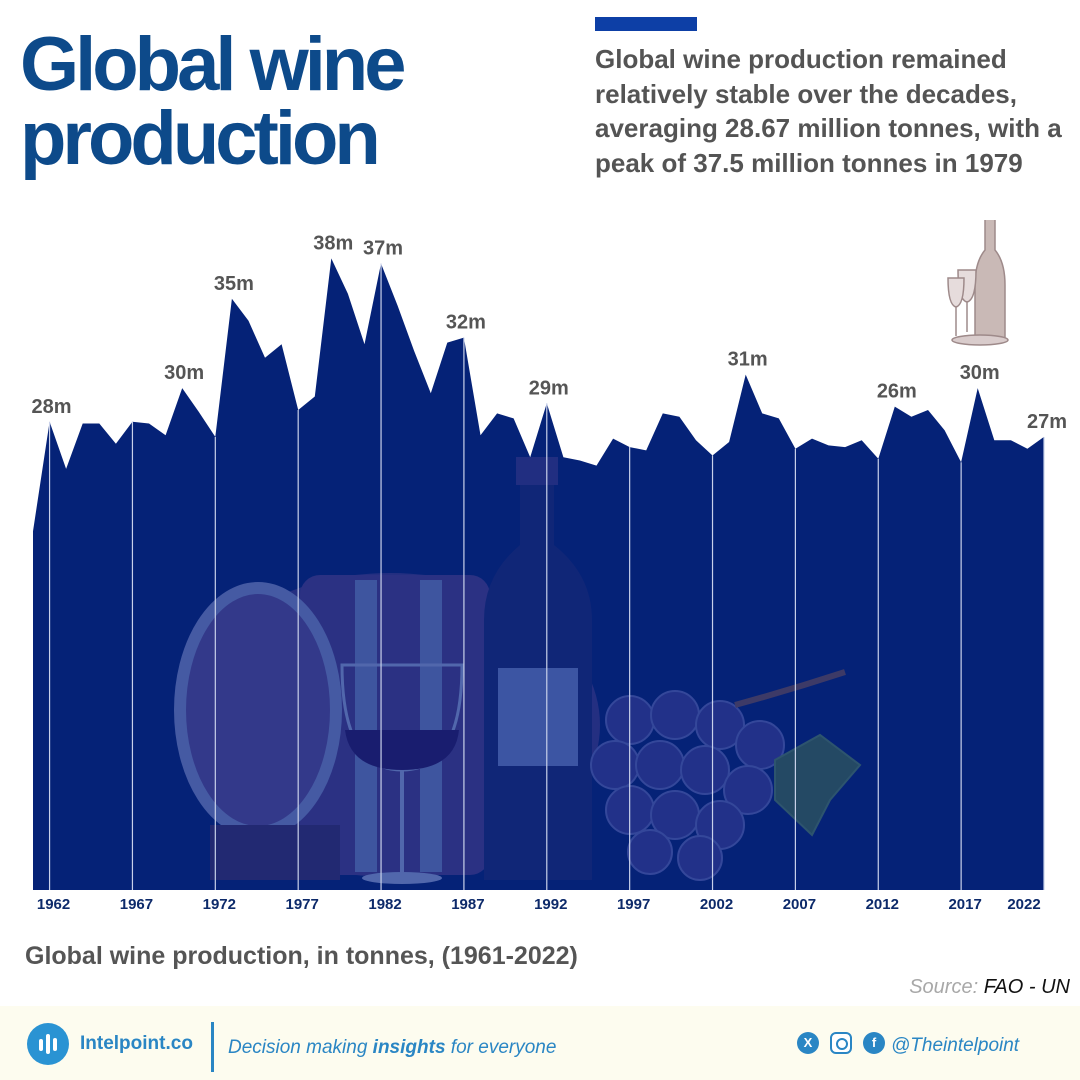  What do you see at coordinates (402, 773) in the screenshot?
I see `wine-glass-icon` at bounding box center [402, 773].